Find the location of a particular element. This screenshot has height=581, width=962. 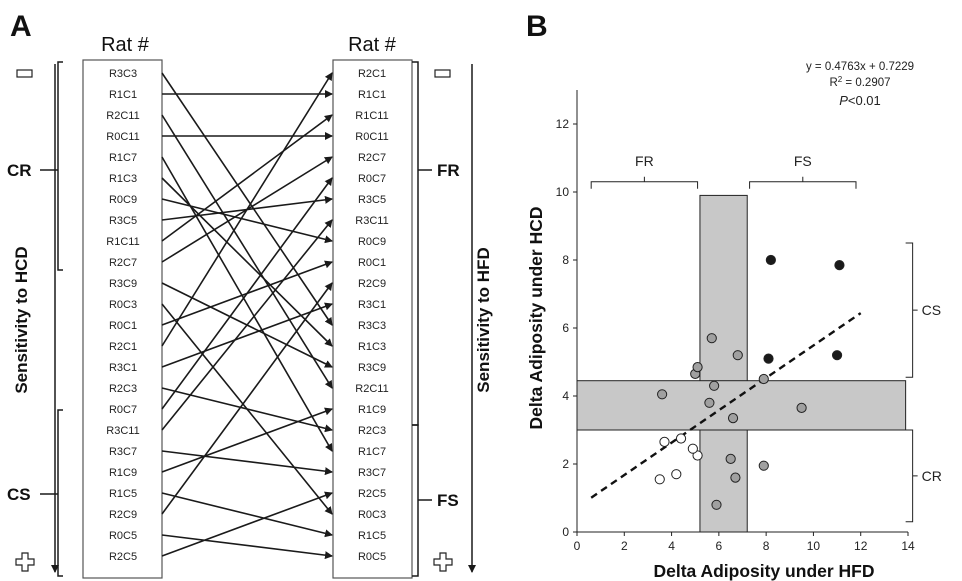

left-rat-id: R0C11 is located at coordinates (122, 137).